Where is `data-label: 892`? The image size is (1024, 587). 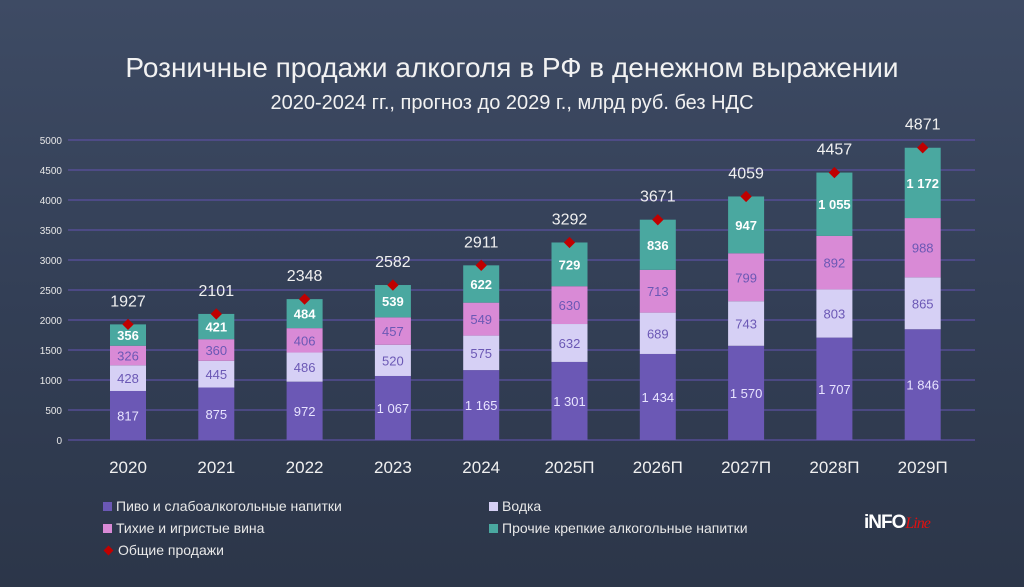
data-label: 892 is located at coordinates (835, 263).